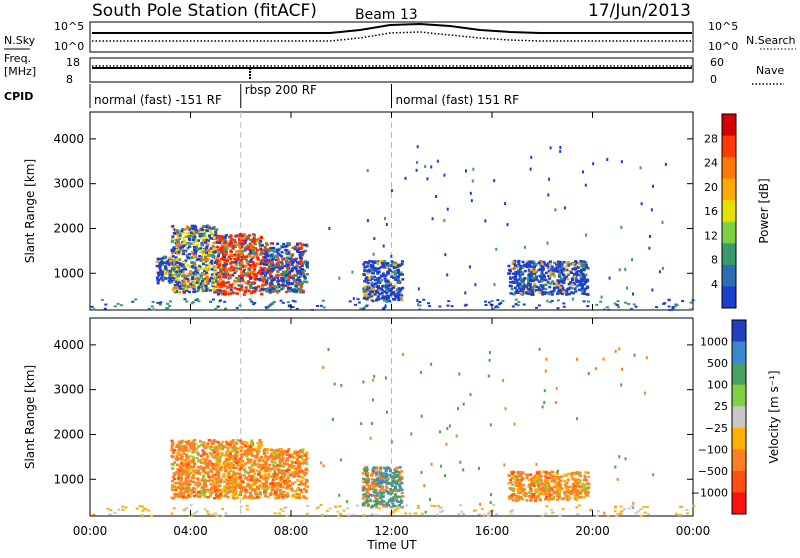 The width and height of the screenshot is (800, 558). What do you see at coordinates (17, 58) in the screenshot?
I see `freq-label-line1: Freq.` at bounding box center [17, 58].